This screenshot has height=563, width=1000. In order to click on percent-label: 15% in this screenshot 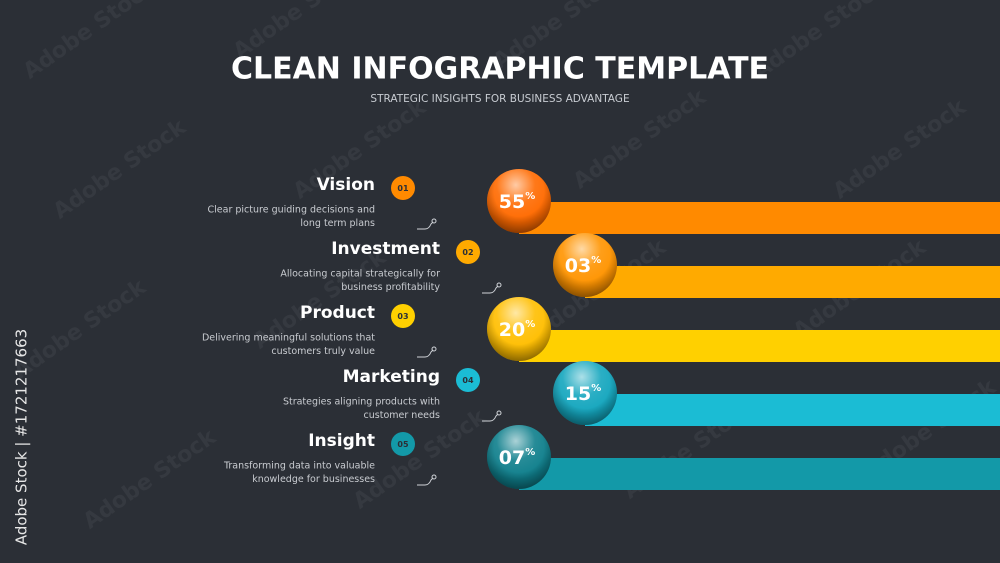, I will do `click(583, 394)`.